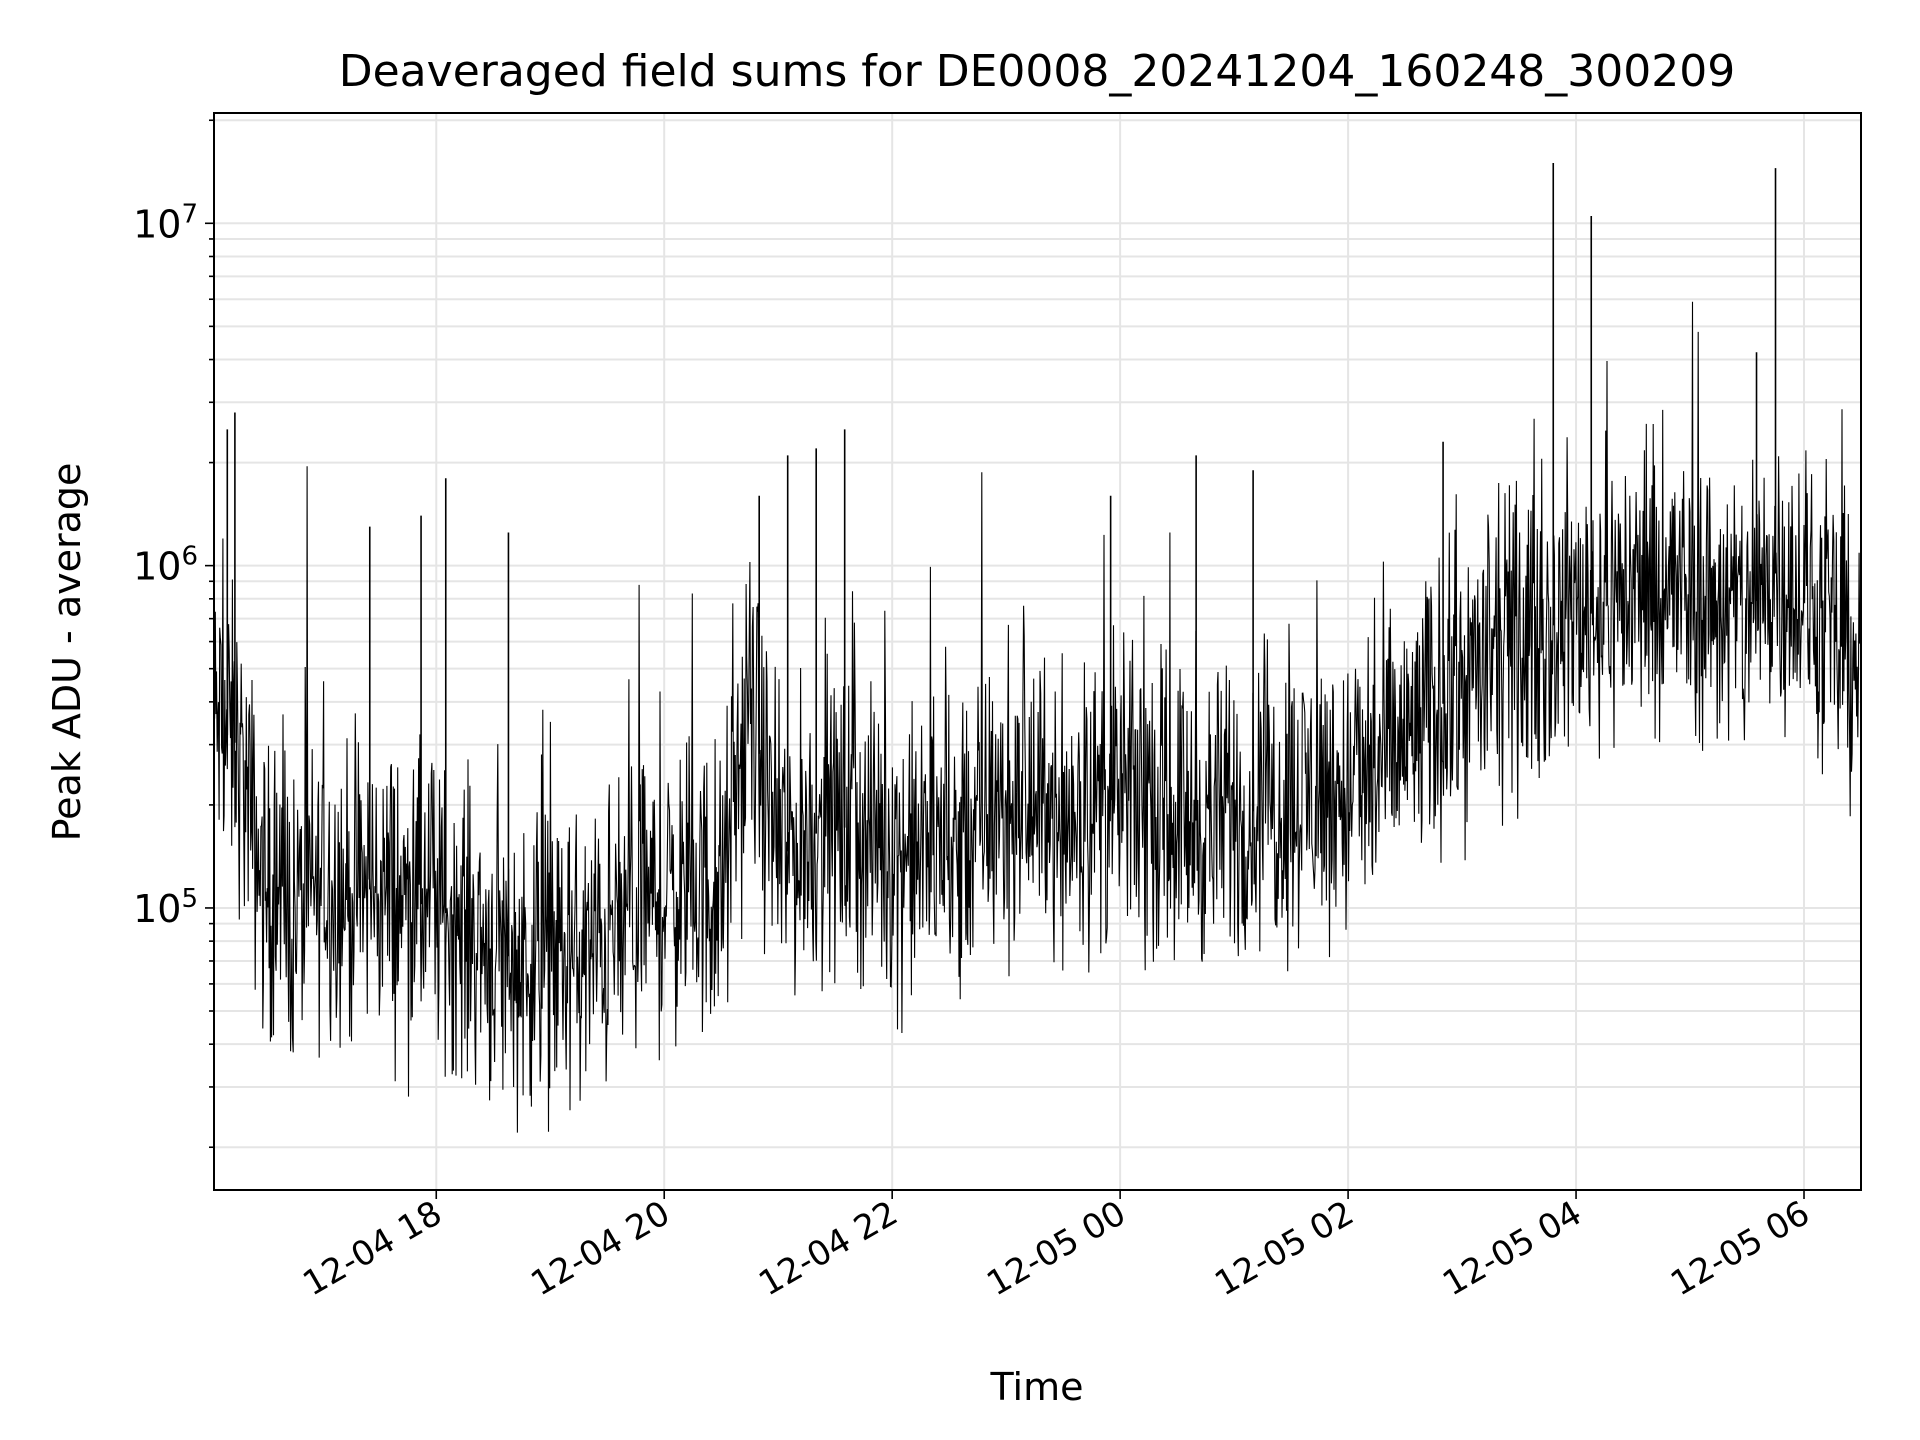 The image size is (1920, 1440). Describe the element at coordinates (165, 907) in the screenshot. I see `y-tick-label: 105` at that location.